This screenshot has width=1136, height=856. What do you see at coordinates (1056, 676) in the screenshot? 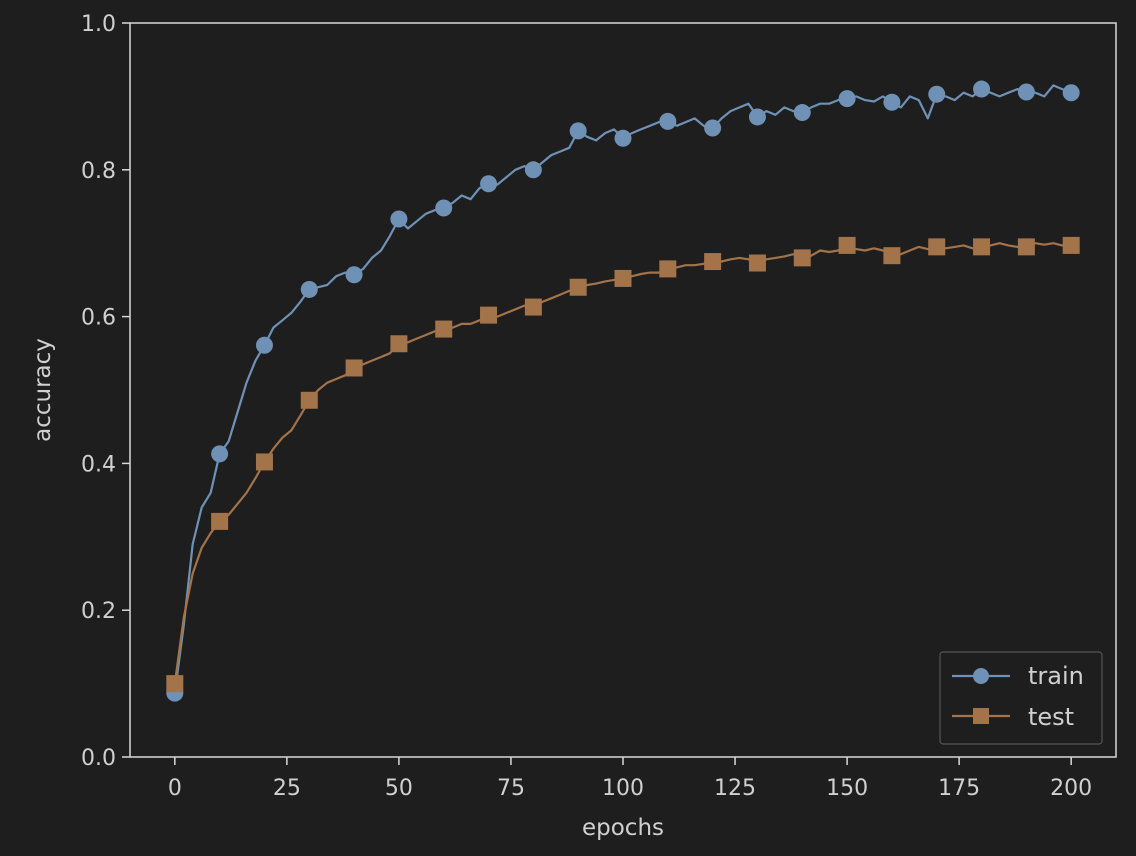
I see `legend-train-label: train` at bounding box center [1056, 676].